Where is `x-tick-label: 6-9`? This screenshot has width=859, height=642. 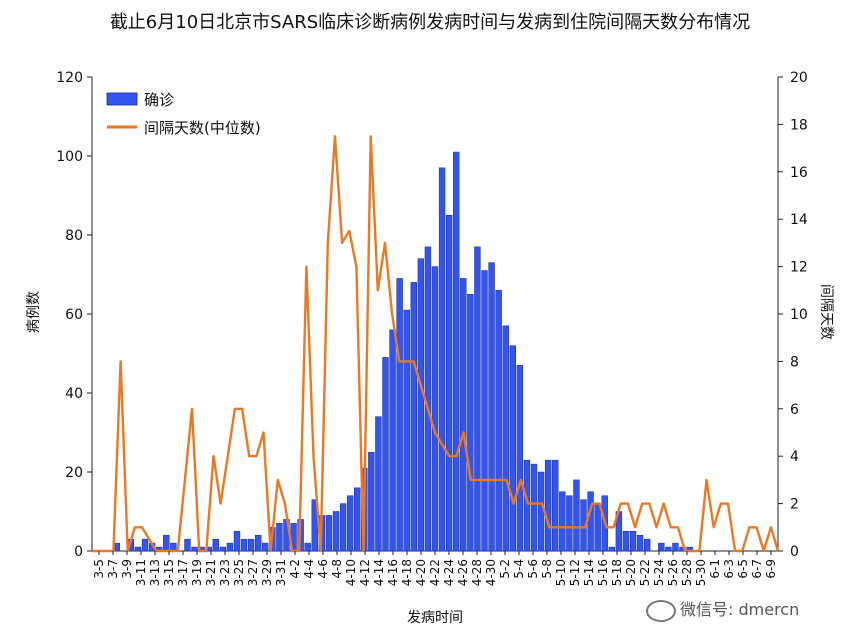 x-tick-label: 6-9 is located at coordinates (771, 569).